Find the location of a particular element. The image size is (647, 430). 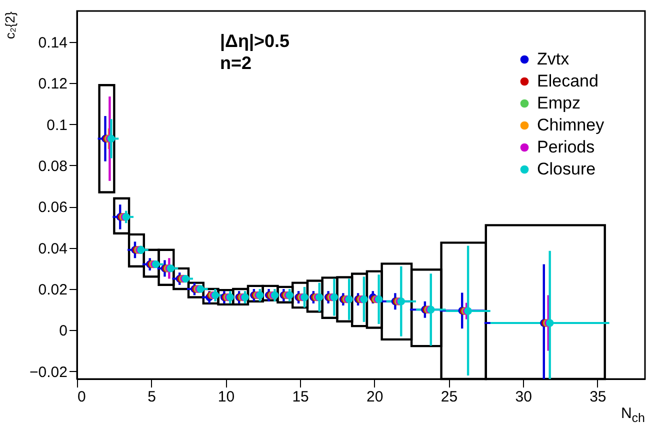

y-tick-label: 0.08 is located at coordinates (53, 166).